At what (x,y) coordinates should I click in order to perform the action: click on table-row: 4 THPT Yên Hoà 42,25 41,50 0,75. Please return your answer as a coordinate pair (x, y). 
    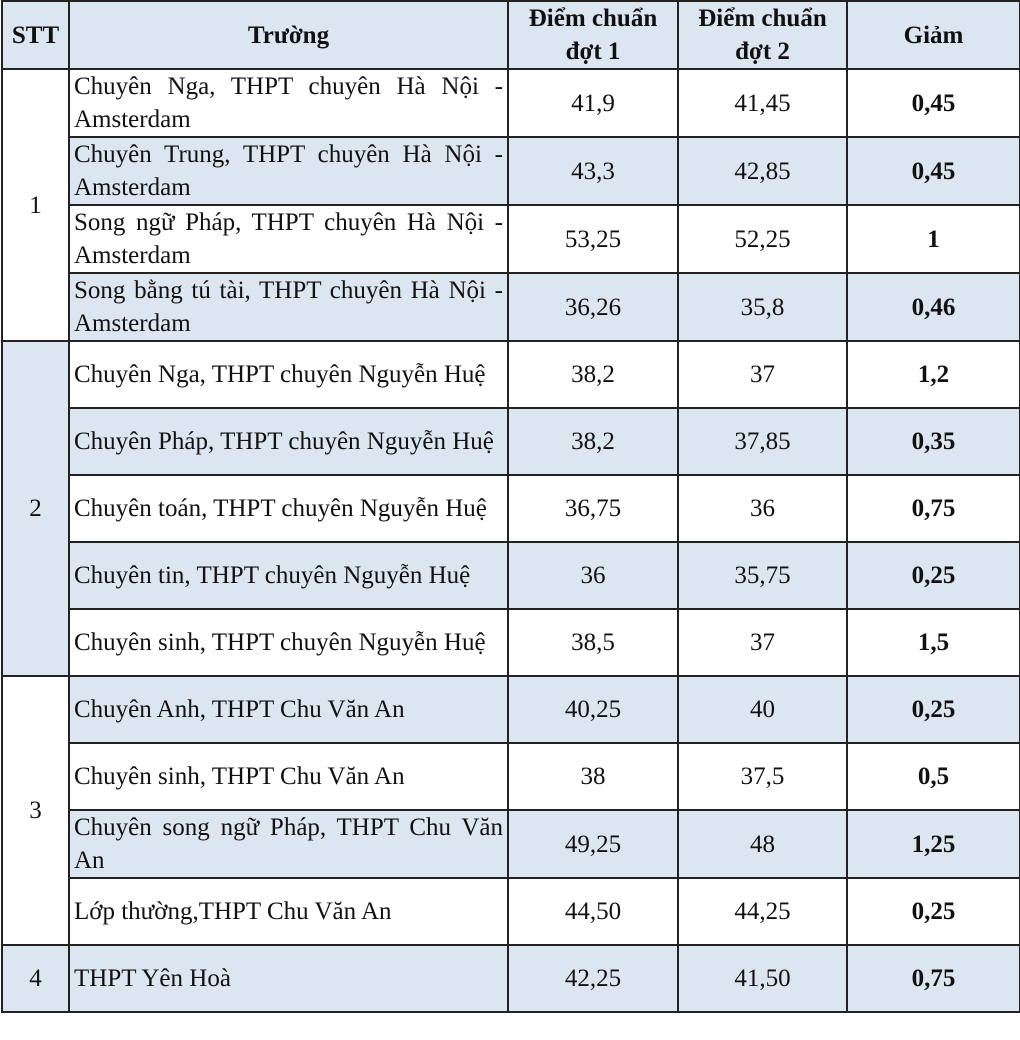
    Looking at the image, I should click on (510, 978).